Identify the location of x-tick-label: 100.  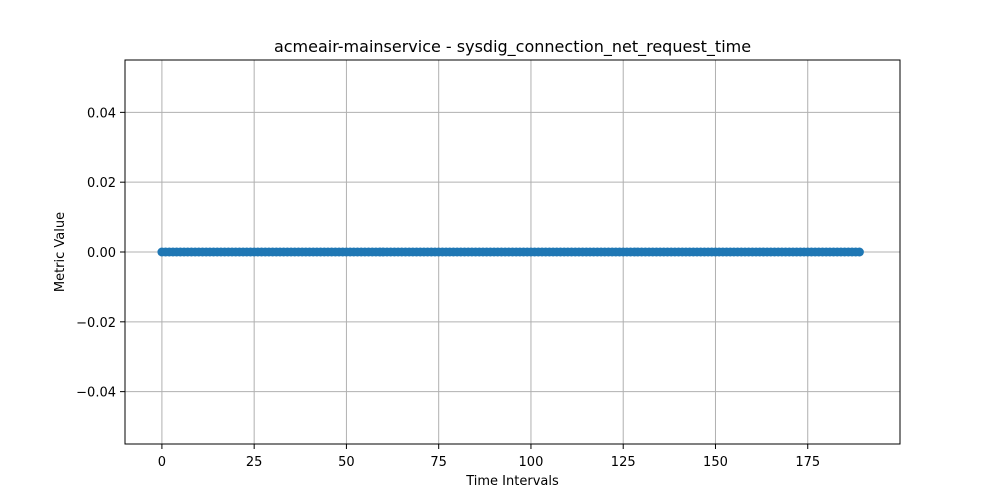
(531, 462).